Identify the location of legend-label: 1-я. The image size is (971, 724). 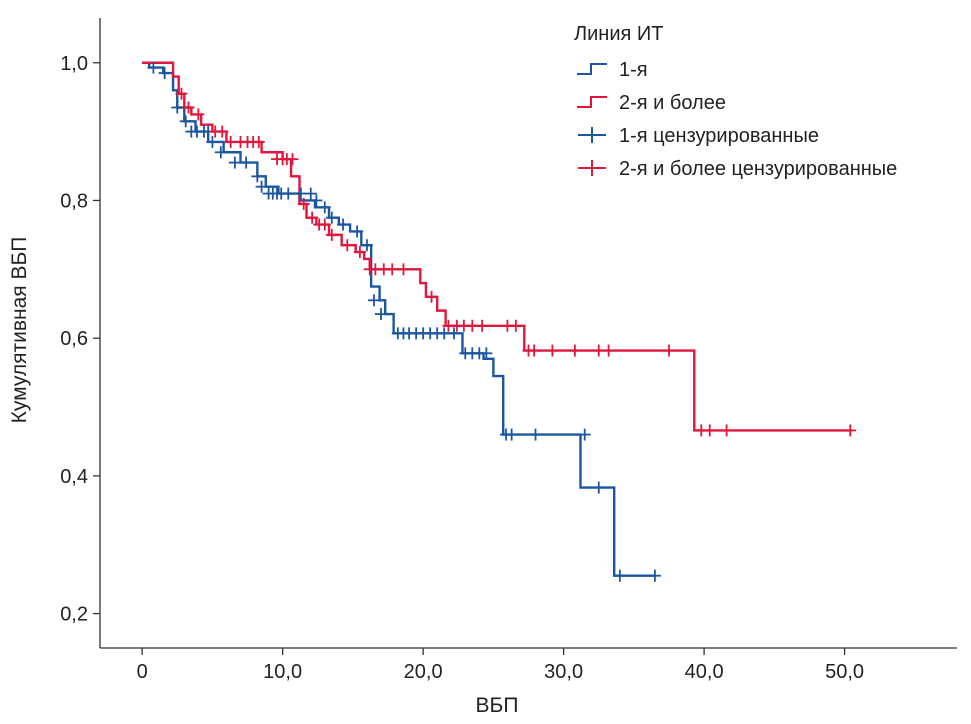
(633, 70).